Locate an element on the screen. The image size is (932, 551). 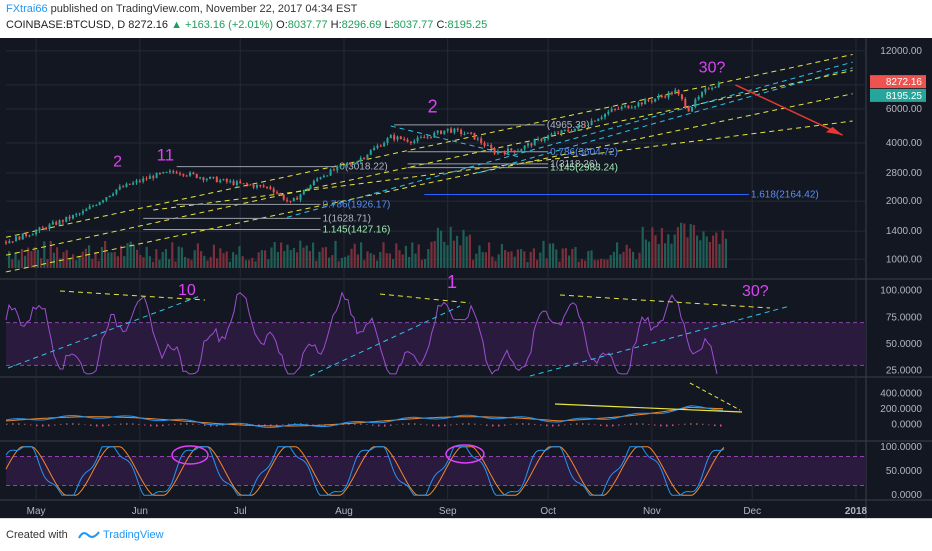
last-price-label: 8195.25 is located at coordinates (904, 96).